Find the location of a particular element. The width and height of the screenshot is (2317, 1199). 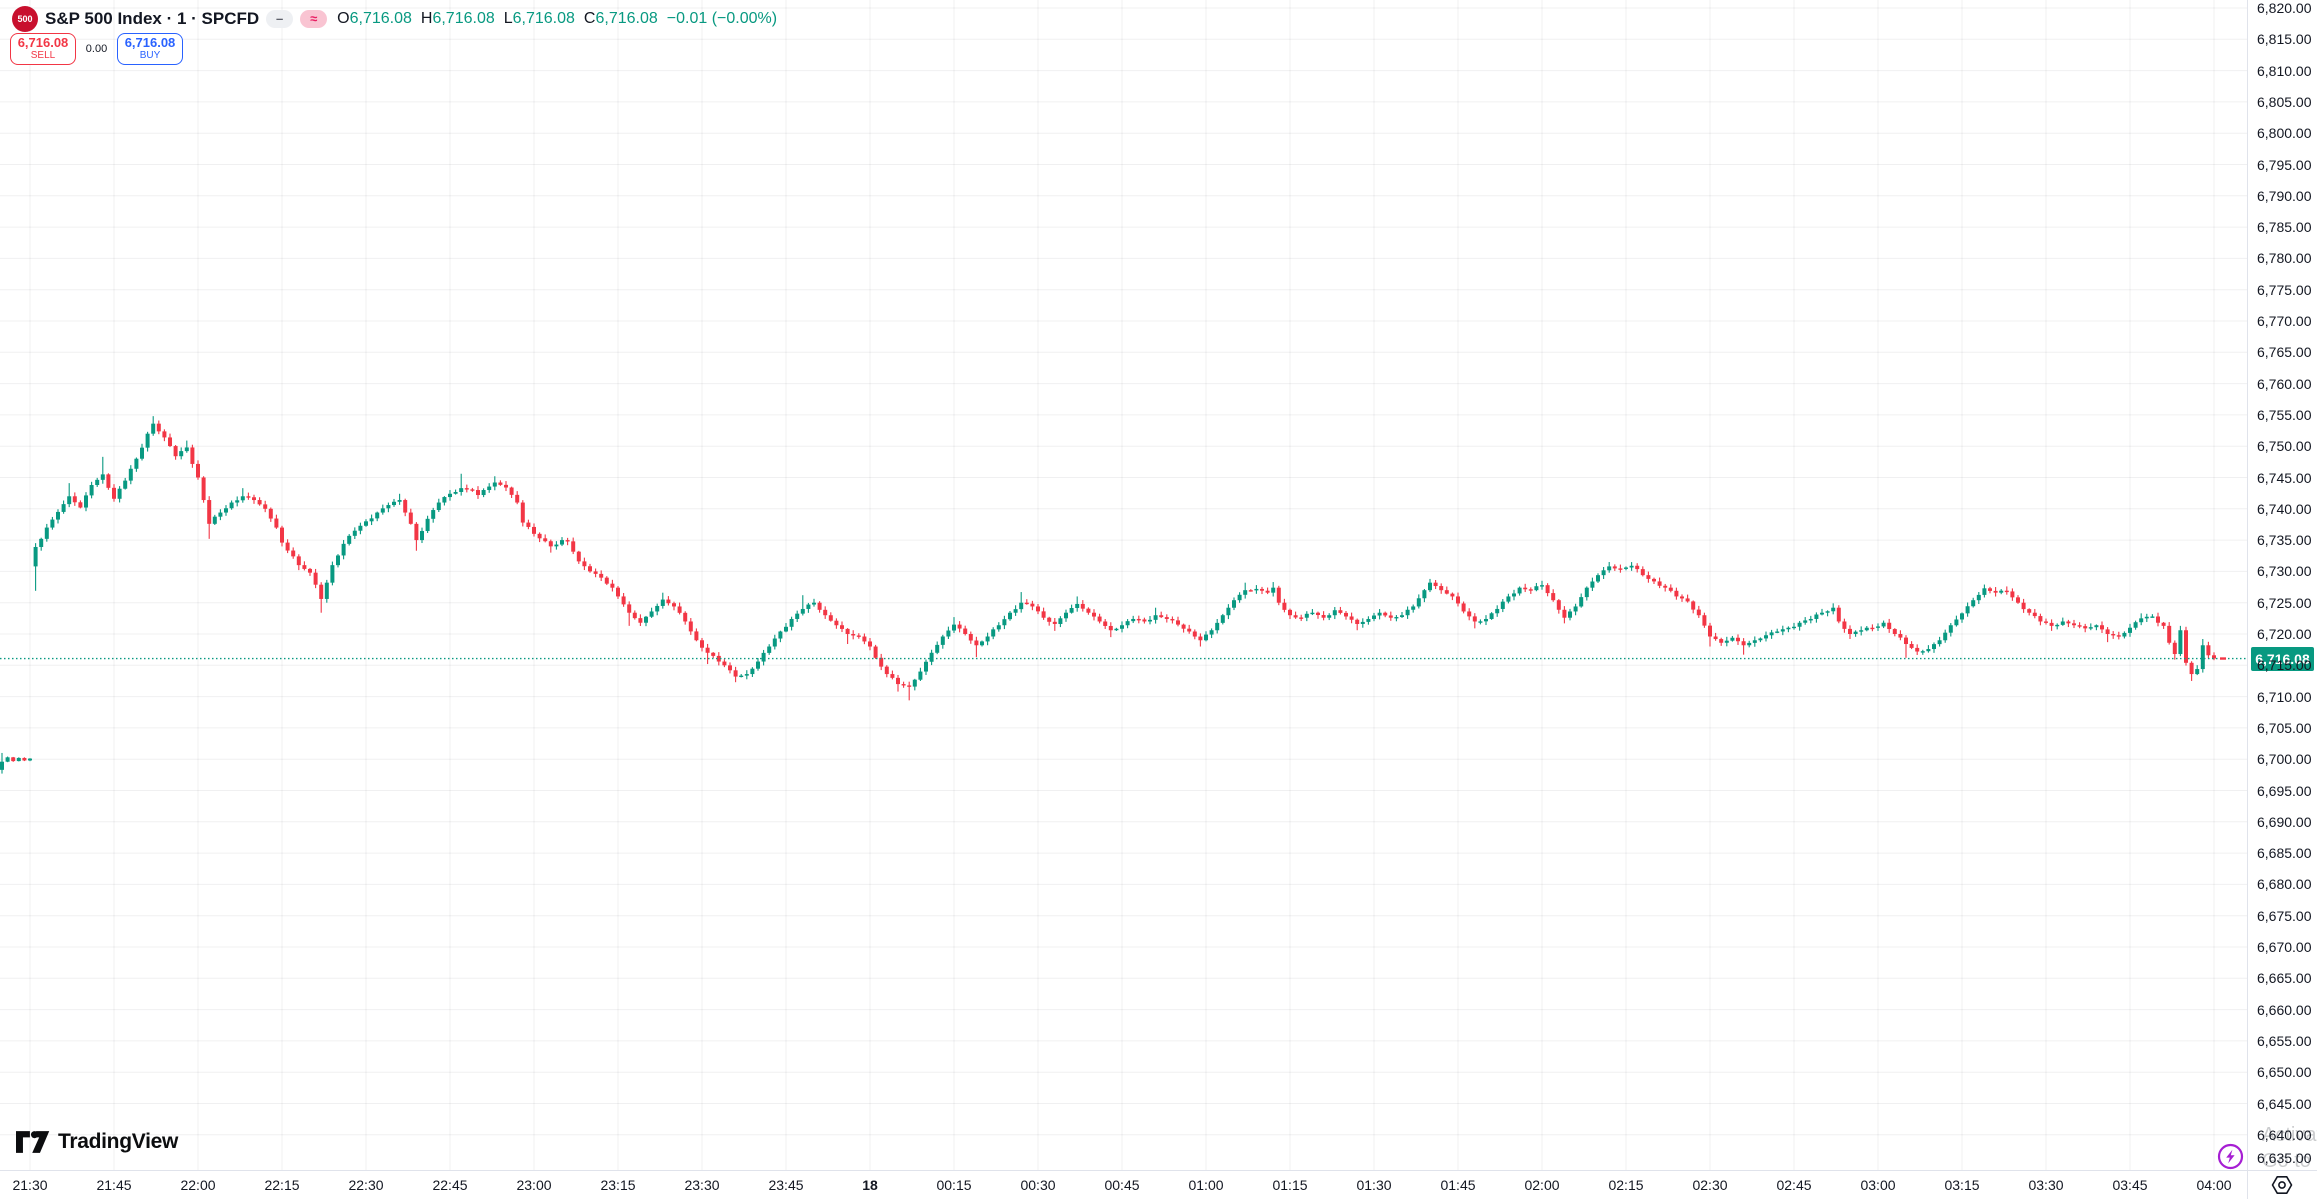

time-tick-label: 02:00 is located at coordinates (1542, 1185).